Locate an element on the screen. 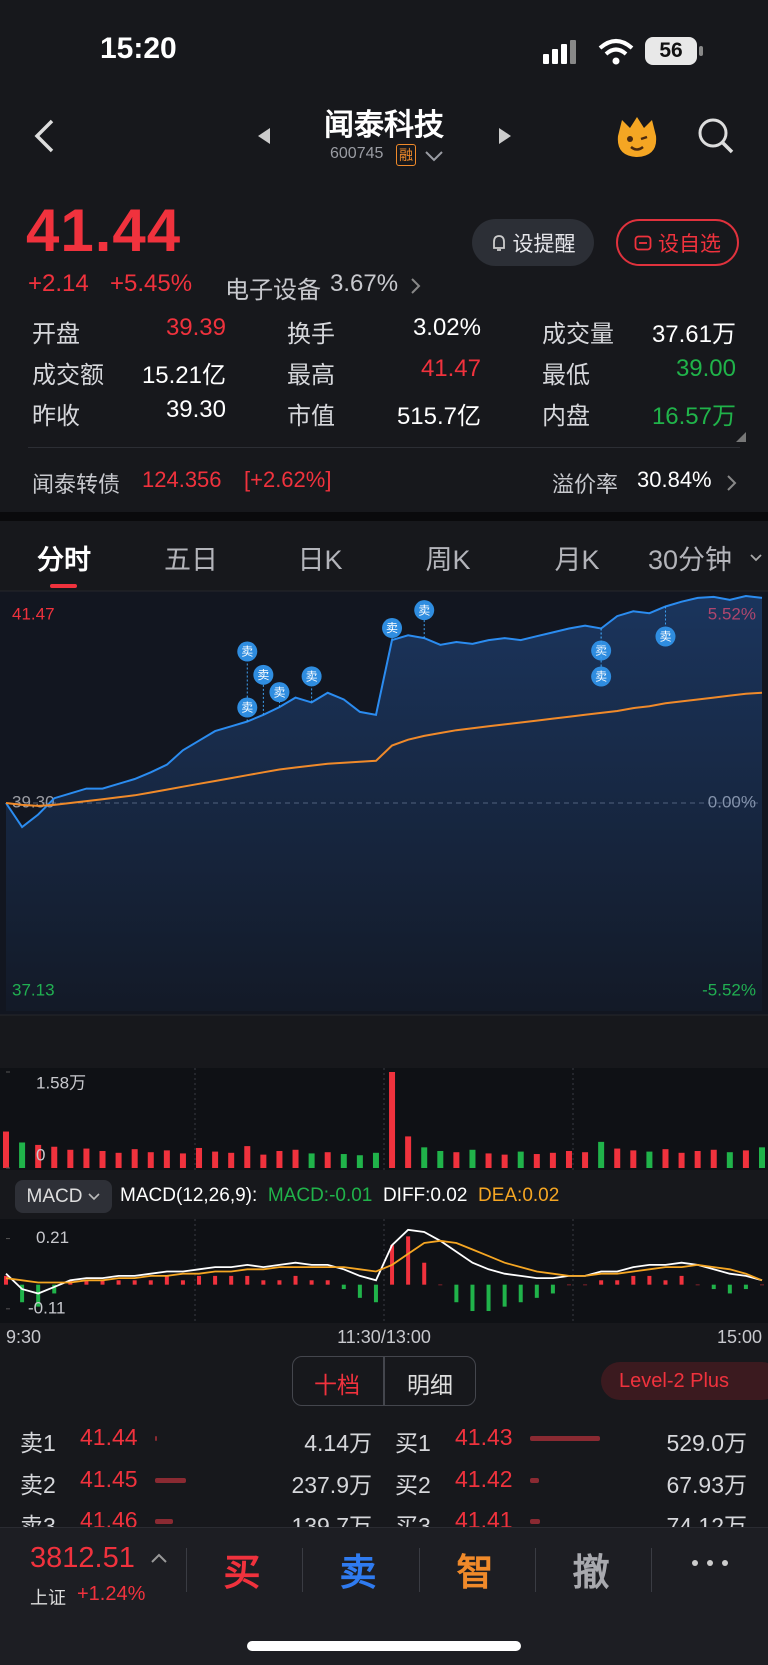  average-line is located at coordinates (384, 749).